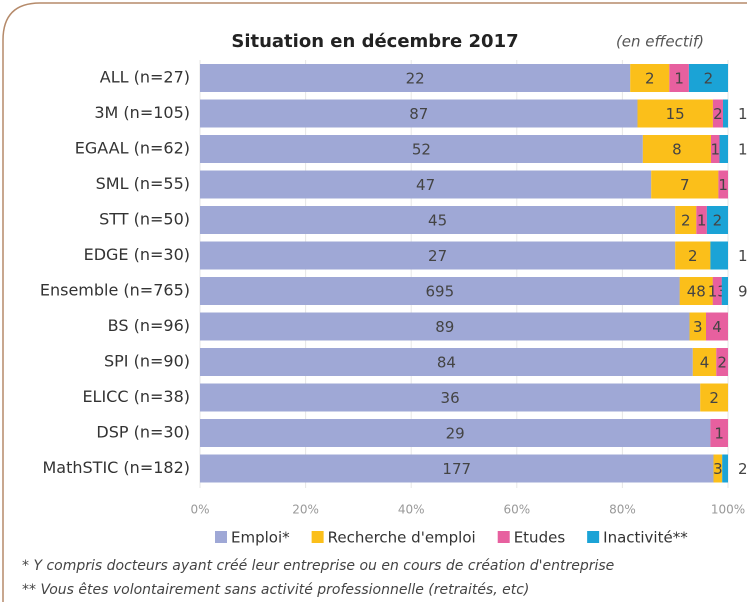  I want to click on value-label: 8, so click(677, 150).